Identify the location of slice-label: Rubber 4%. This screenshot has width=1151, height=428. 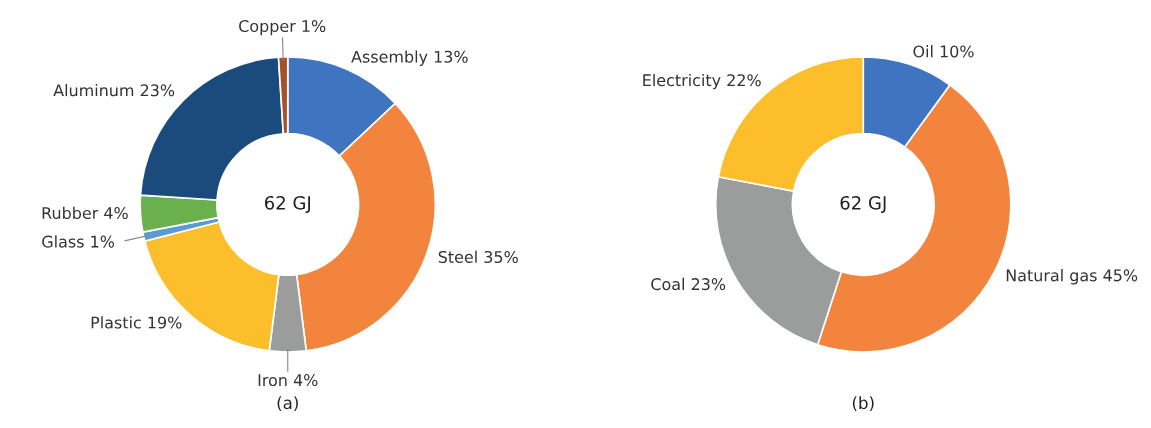
(85, 213).